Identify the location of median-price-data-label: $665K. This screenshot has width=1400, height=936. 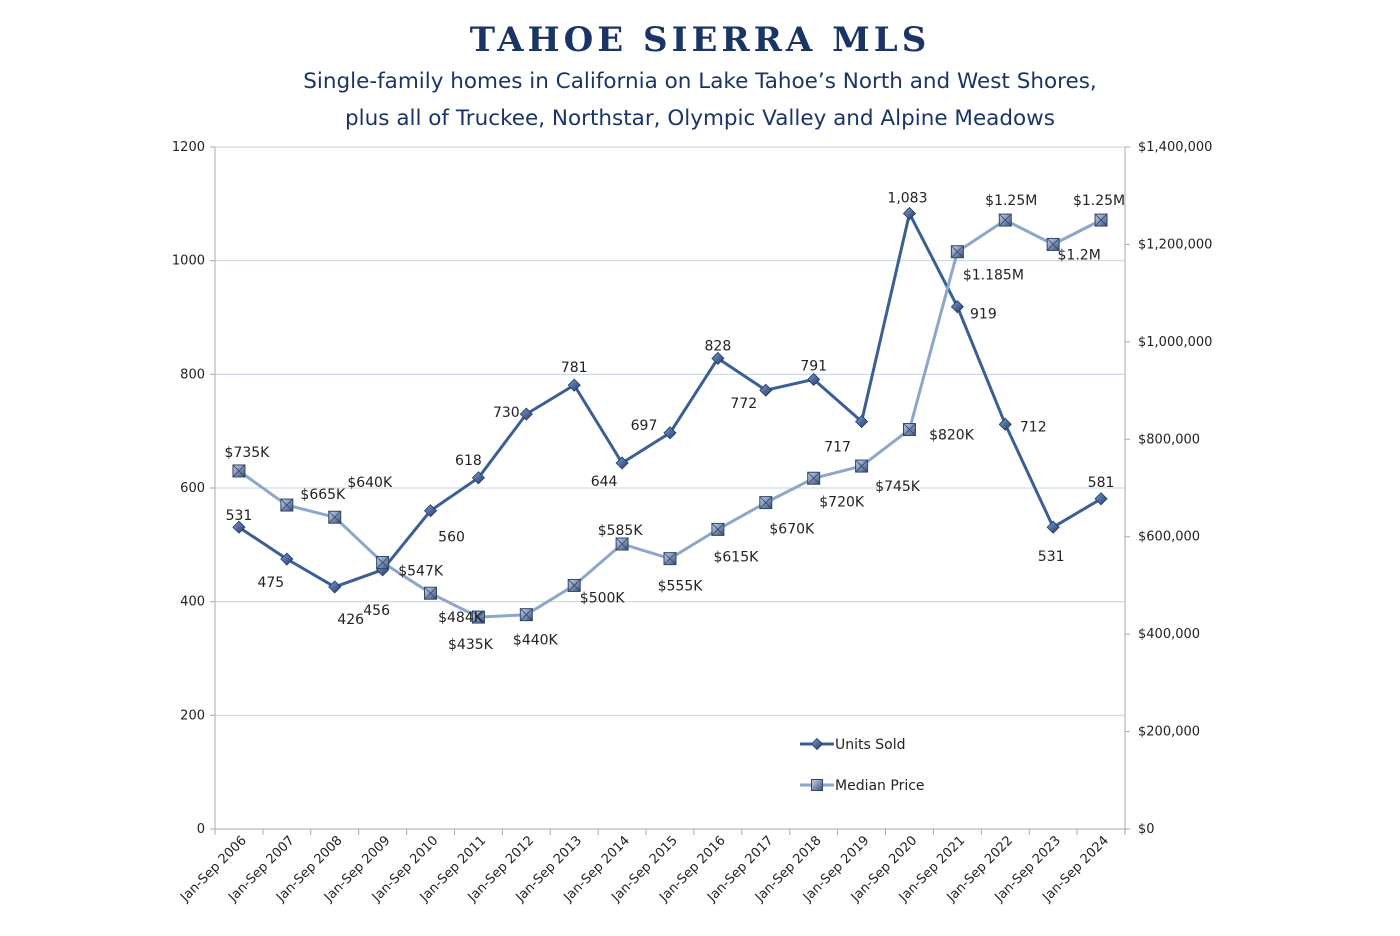
(323, 495).